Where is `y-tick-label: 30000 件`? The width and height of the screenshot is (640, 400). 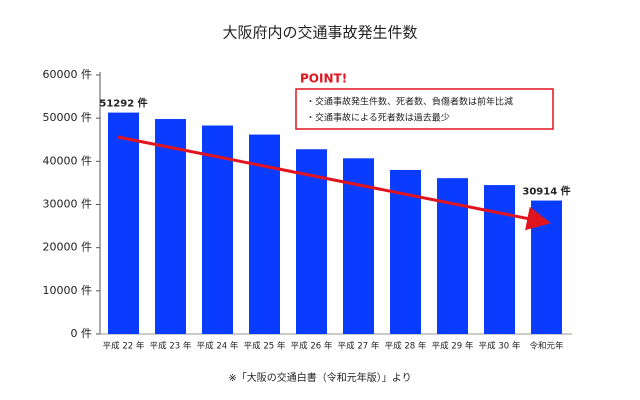
y-tick-label: 30000 件 is located at coordinates (68, 204).